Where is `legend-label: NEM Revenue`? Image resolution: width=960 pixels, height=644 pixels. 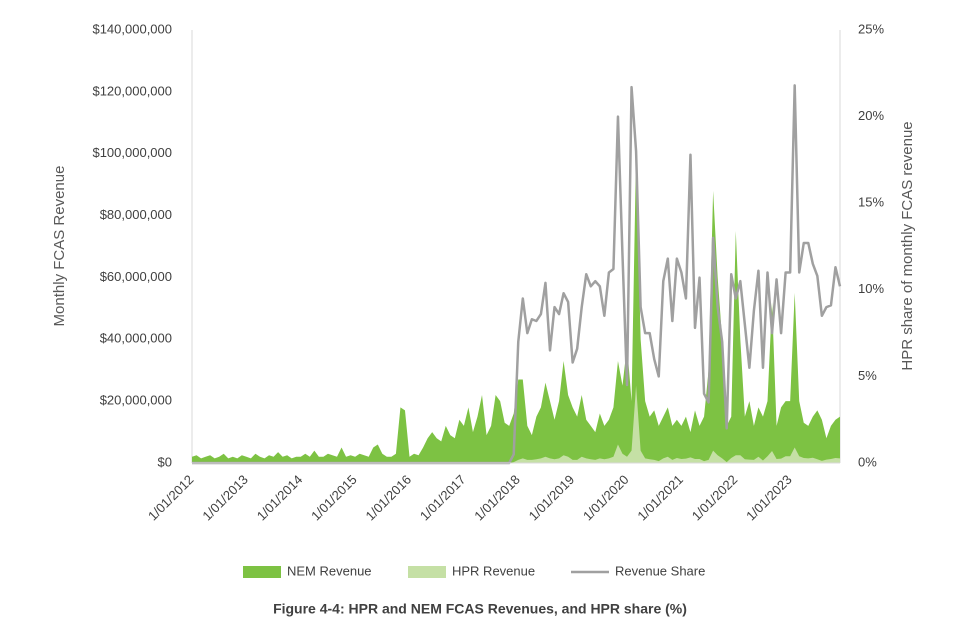 legend-label: NEM Revenue is located at coordinates (329, 570).